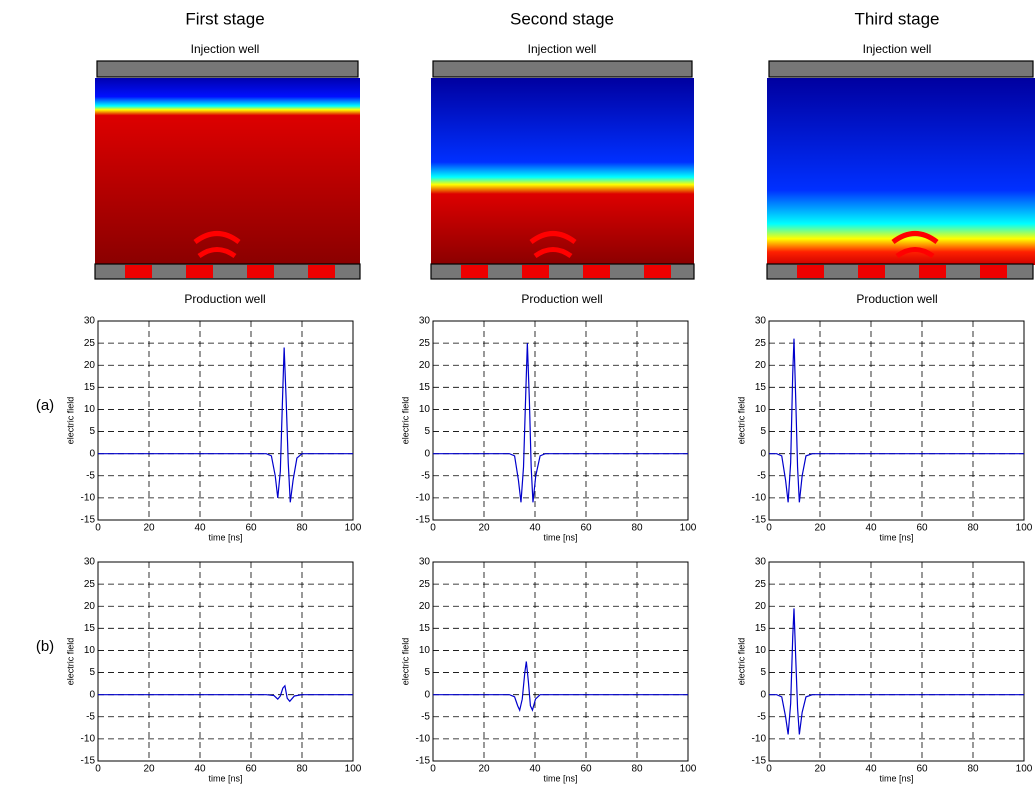 The width and height of the screenshot is (1035, 787). Describe the element at coordinates (45, 405) in the screenshot. I see `row-label: (a)` at that location.